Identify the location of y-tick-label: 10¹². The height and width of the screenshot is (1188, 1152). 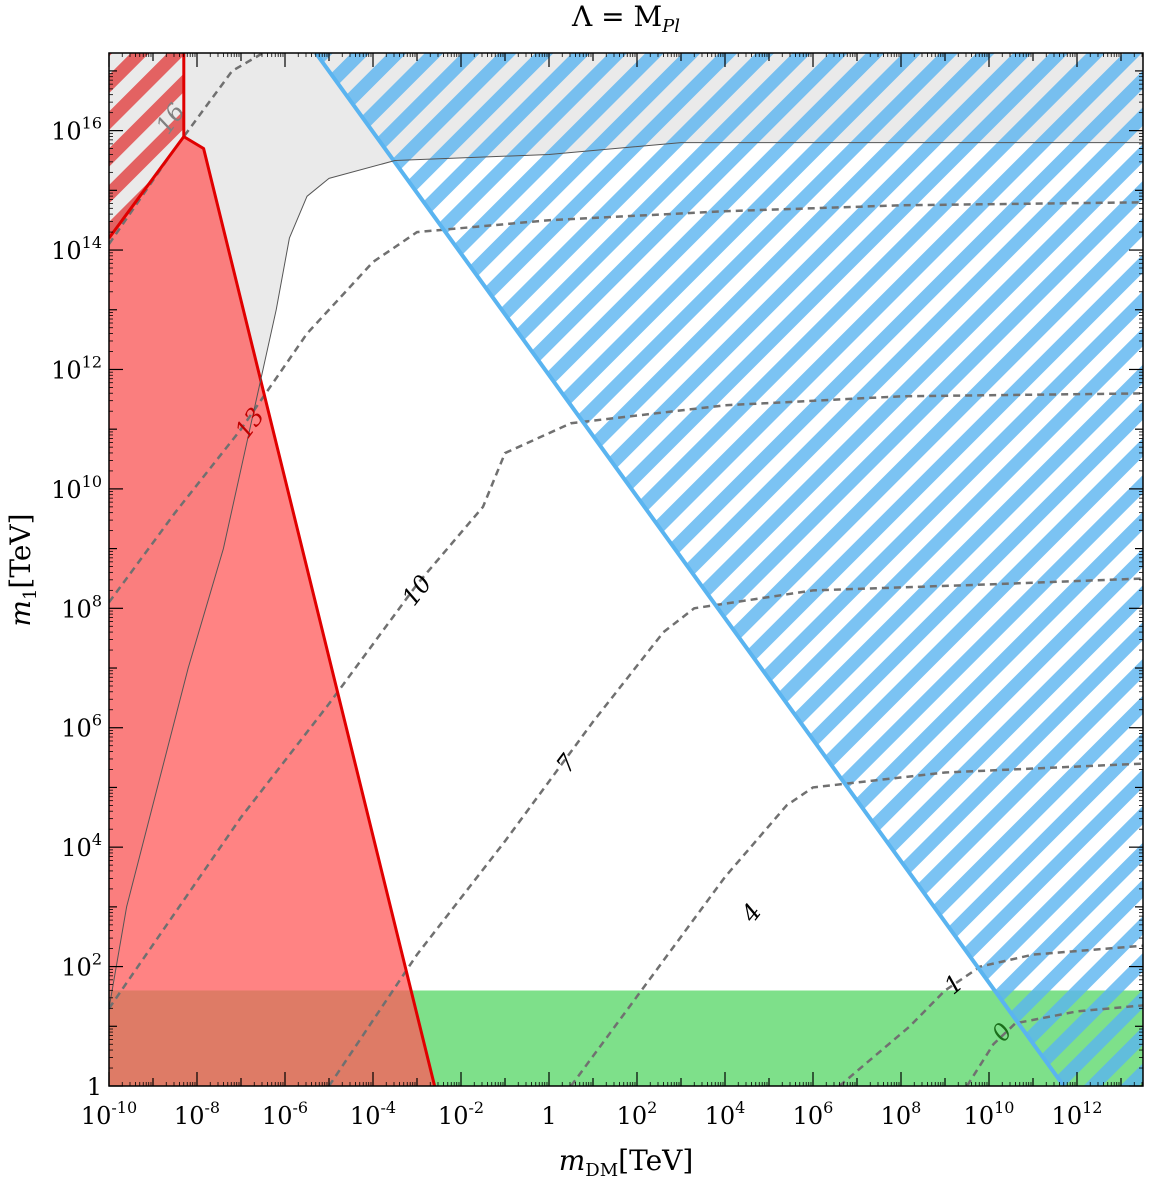
(76, 368).